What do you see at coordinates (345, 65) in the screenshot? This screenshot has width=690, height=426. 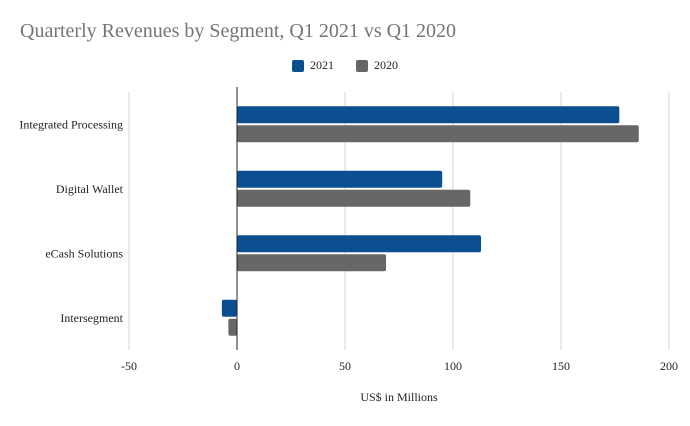 I see `legend: 2021 2020` at bounding box center [345, 65].